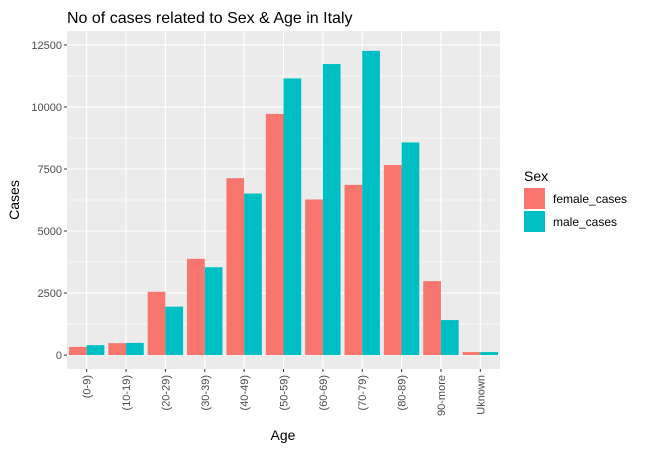 This screenshot has height=451, width=647. Describe the element at coordinates (534, 221) in the screenshot. I see `legend-key-male_cases` at that location.